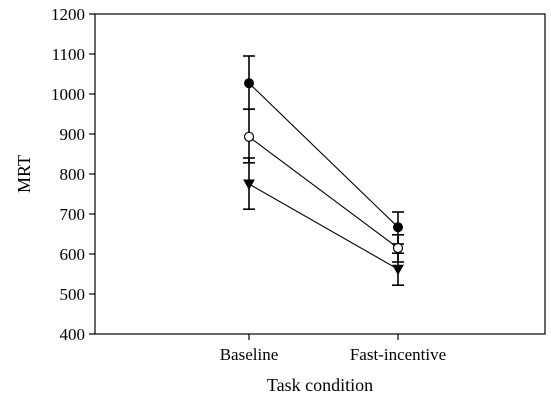 This screenshot has height=400, width=551. What do you see at coordinates (73, 214) in the screenshot?
I see `y-tick-label: 700` at bounding box center [73, 214].